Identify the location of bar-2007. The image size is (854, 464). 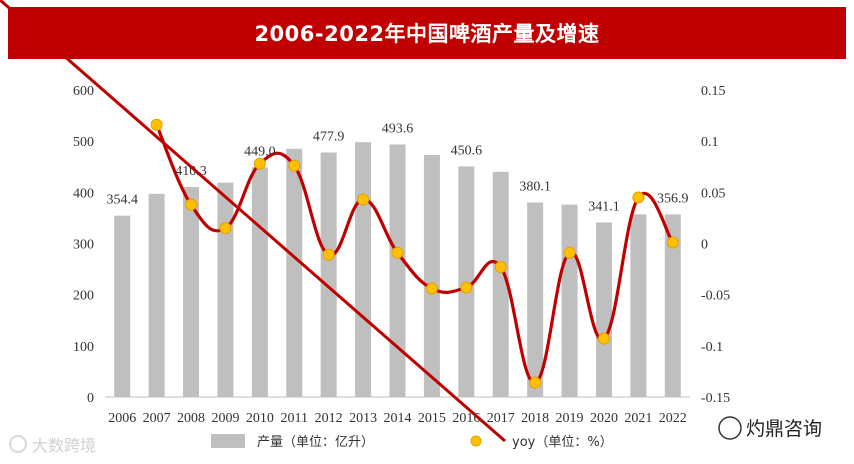
(156, 295).